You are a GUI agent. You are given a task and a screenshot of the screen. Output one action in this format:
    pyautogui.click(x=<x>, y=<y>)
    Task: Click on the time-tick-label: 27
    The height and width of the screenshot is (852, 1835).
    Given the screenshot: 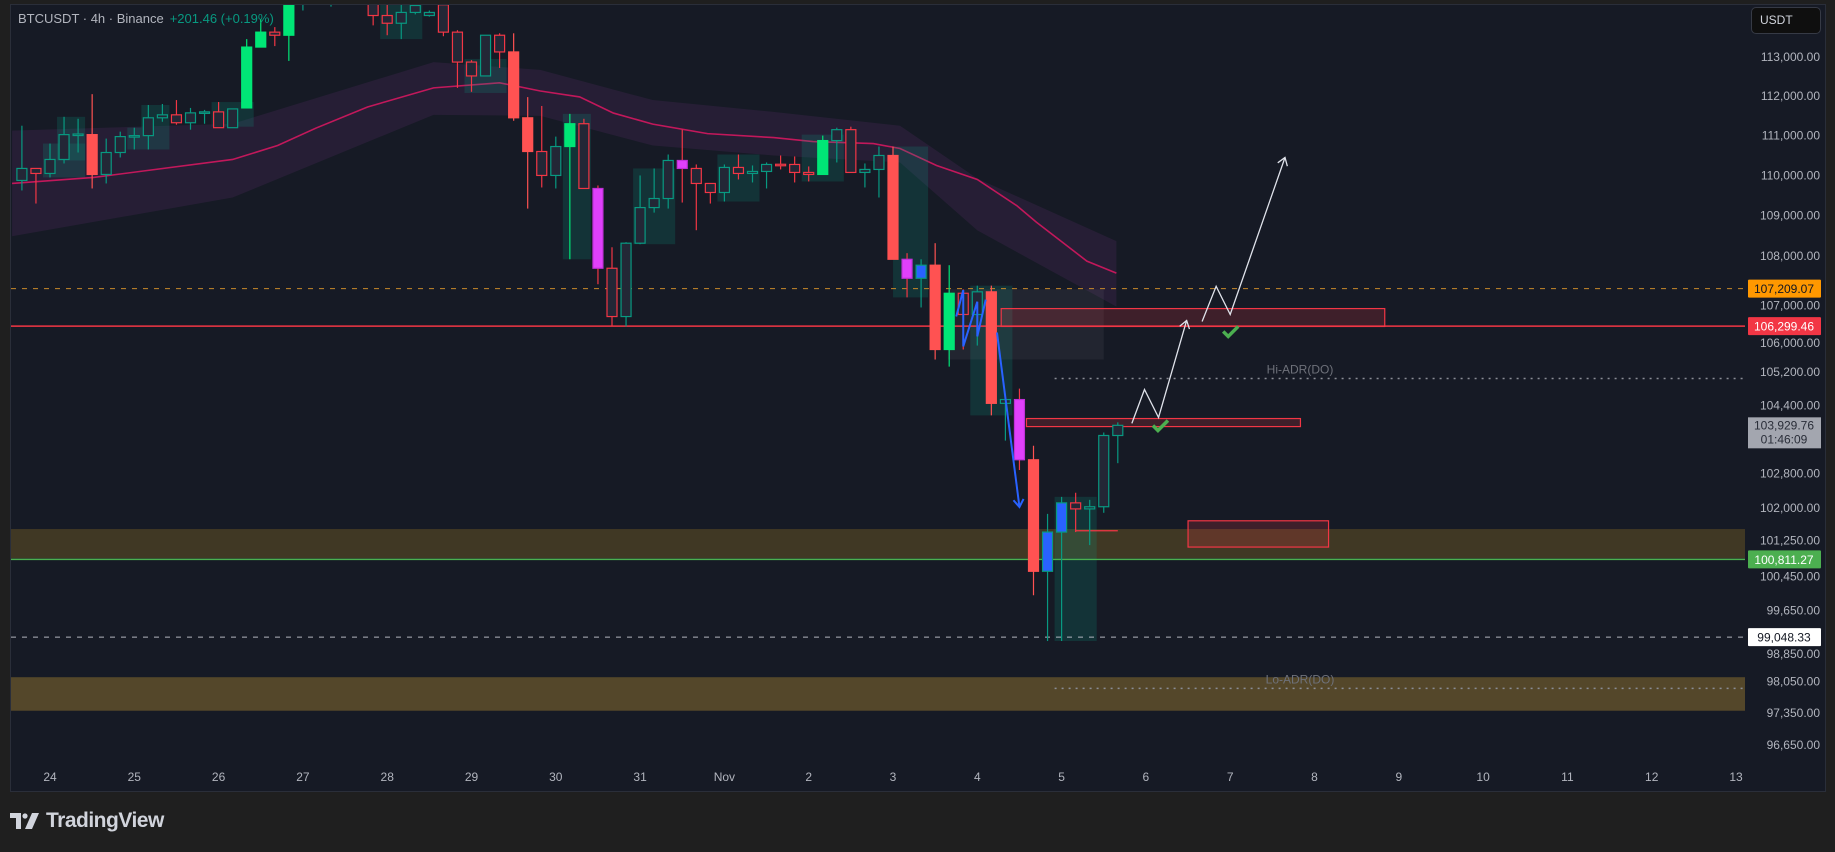 What is the action you would take?
    pyautogui.click(x=303, y=777)
    